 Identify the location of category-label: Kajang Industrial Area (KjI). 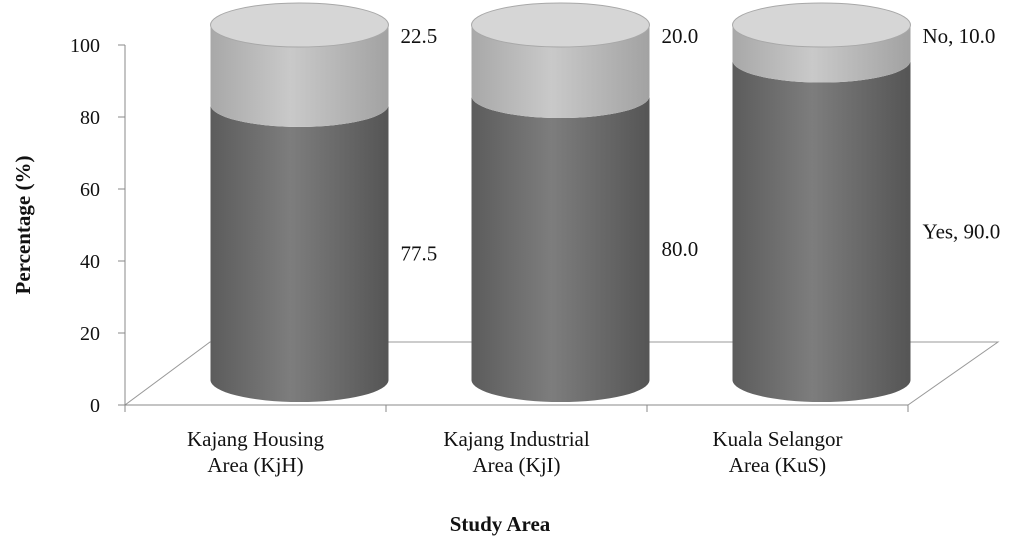
(516, 452).